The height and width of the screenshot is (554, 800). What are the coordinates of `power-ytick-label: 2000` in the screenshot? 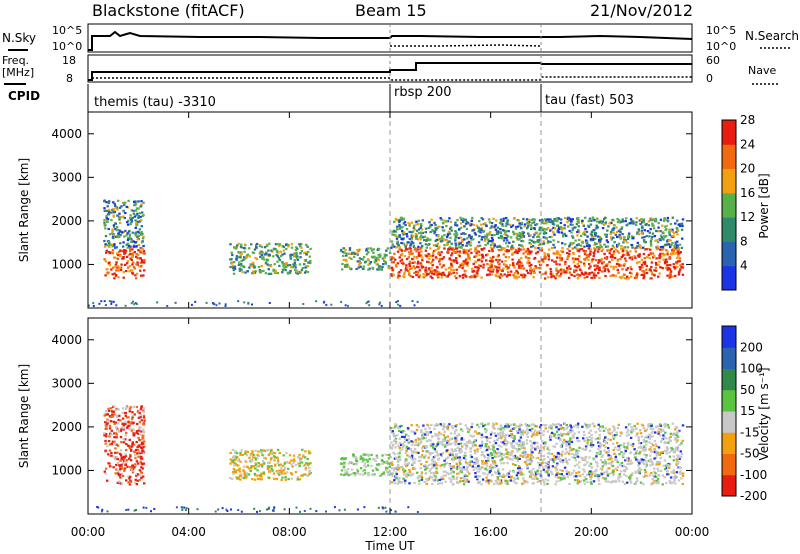 It's located at (66, 221).